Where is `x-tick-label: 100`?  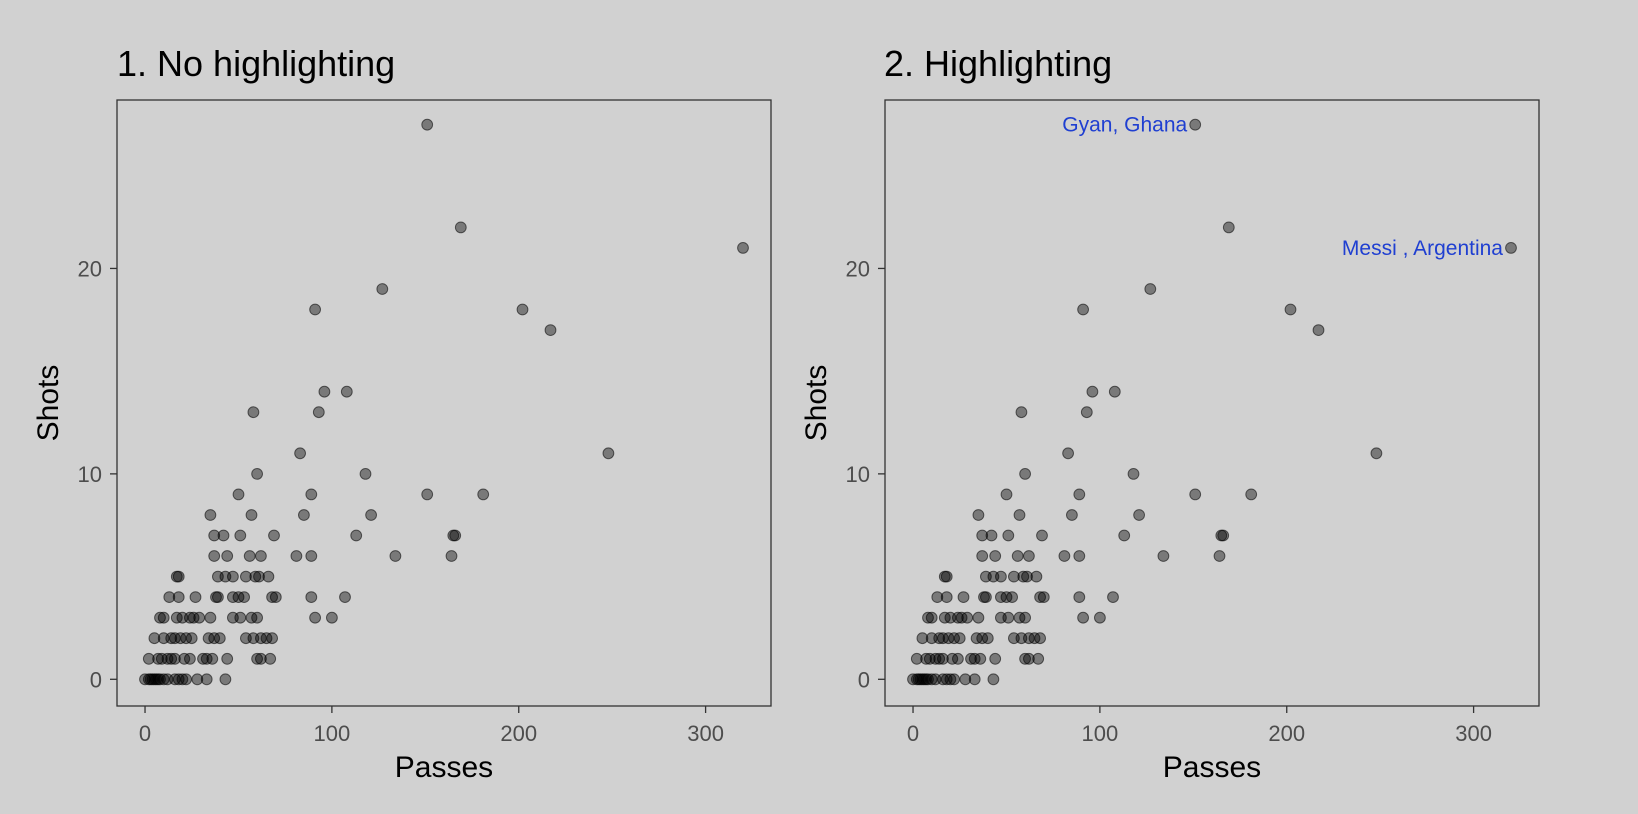
x-tick-label: 100 is located at coordinates (1100, 733).